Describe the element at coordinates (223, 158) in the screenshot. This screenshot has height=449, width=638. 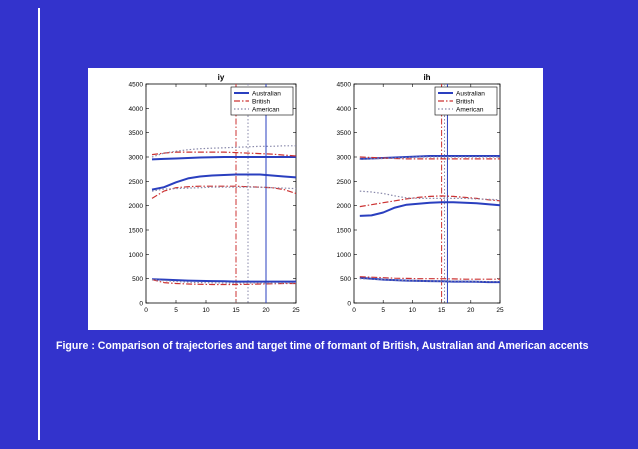
I see `series-line-australian-f1` at that location.